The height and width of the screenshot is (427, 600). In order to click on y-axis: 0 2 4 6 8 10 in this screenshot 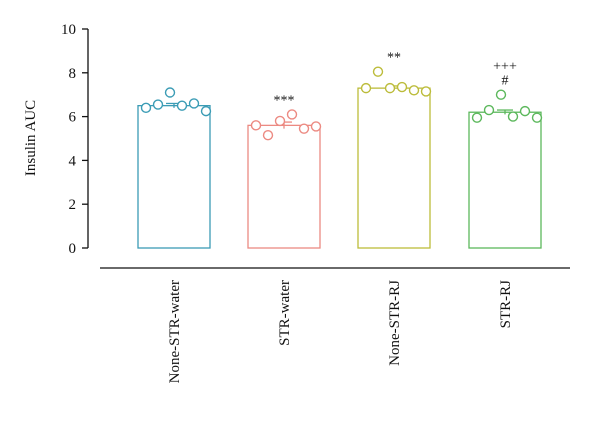, I will do `click(75, 139)`.